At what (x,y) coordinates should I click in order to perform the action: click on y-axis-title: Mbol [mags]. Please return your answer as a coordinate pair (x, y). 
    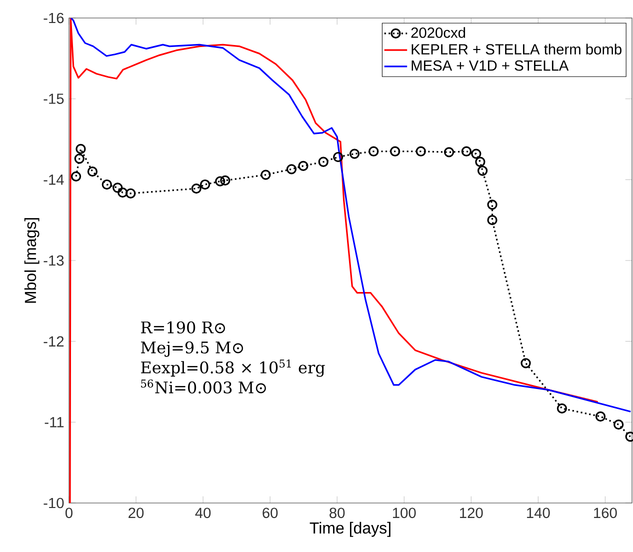
    Looking at the image, I should click on (32, 260).